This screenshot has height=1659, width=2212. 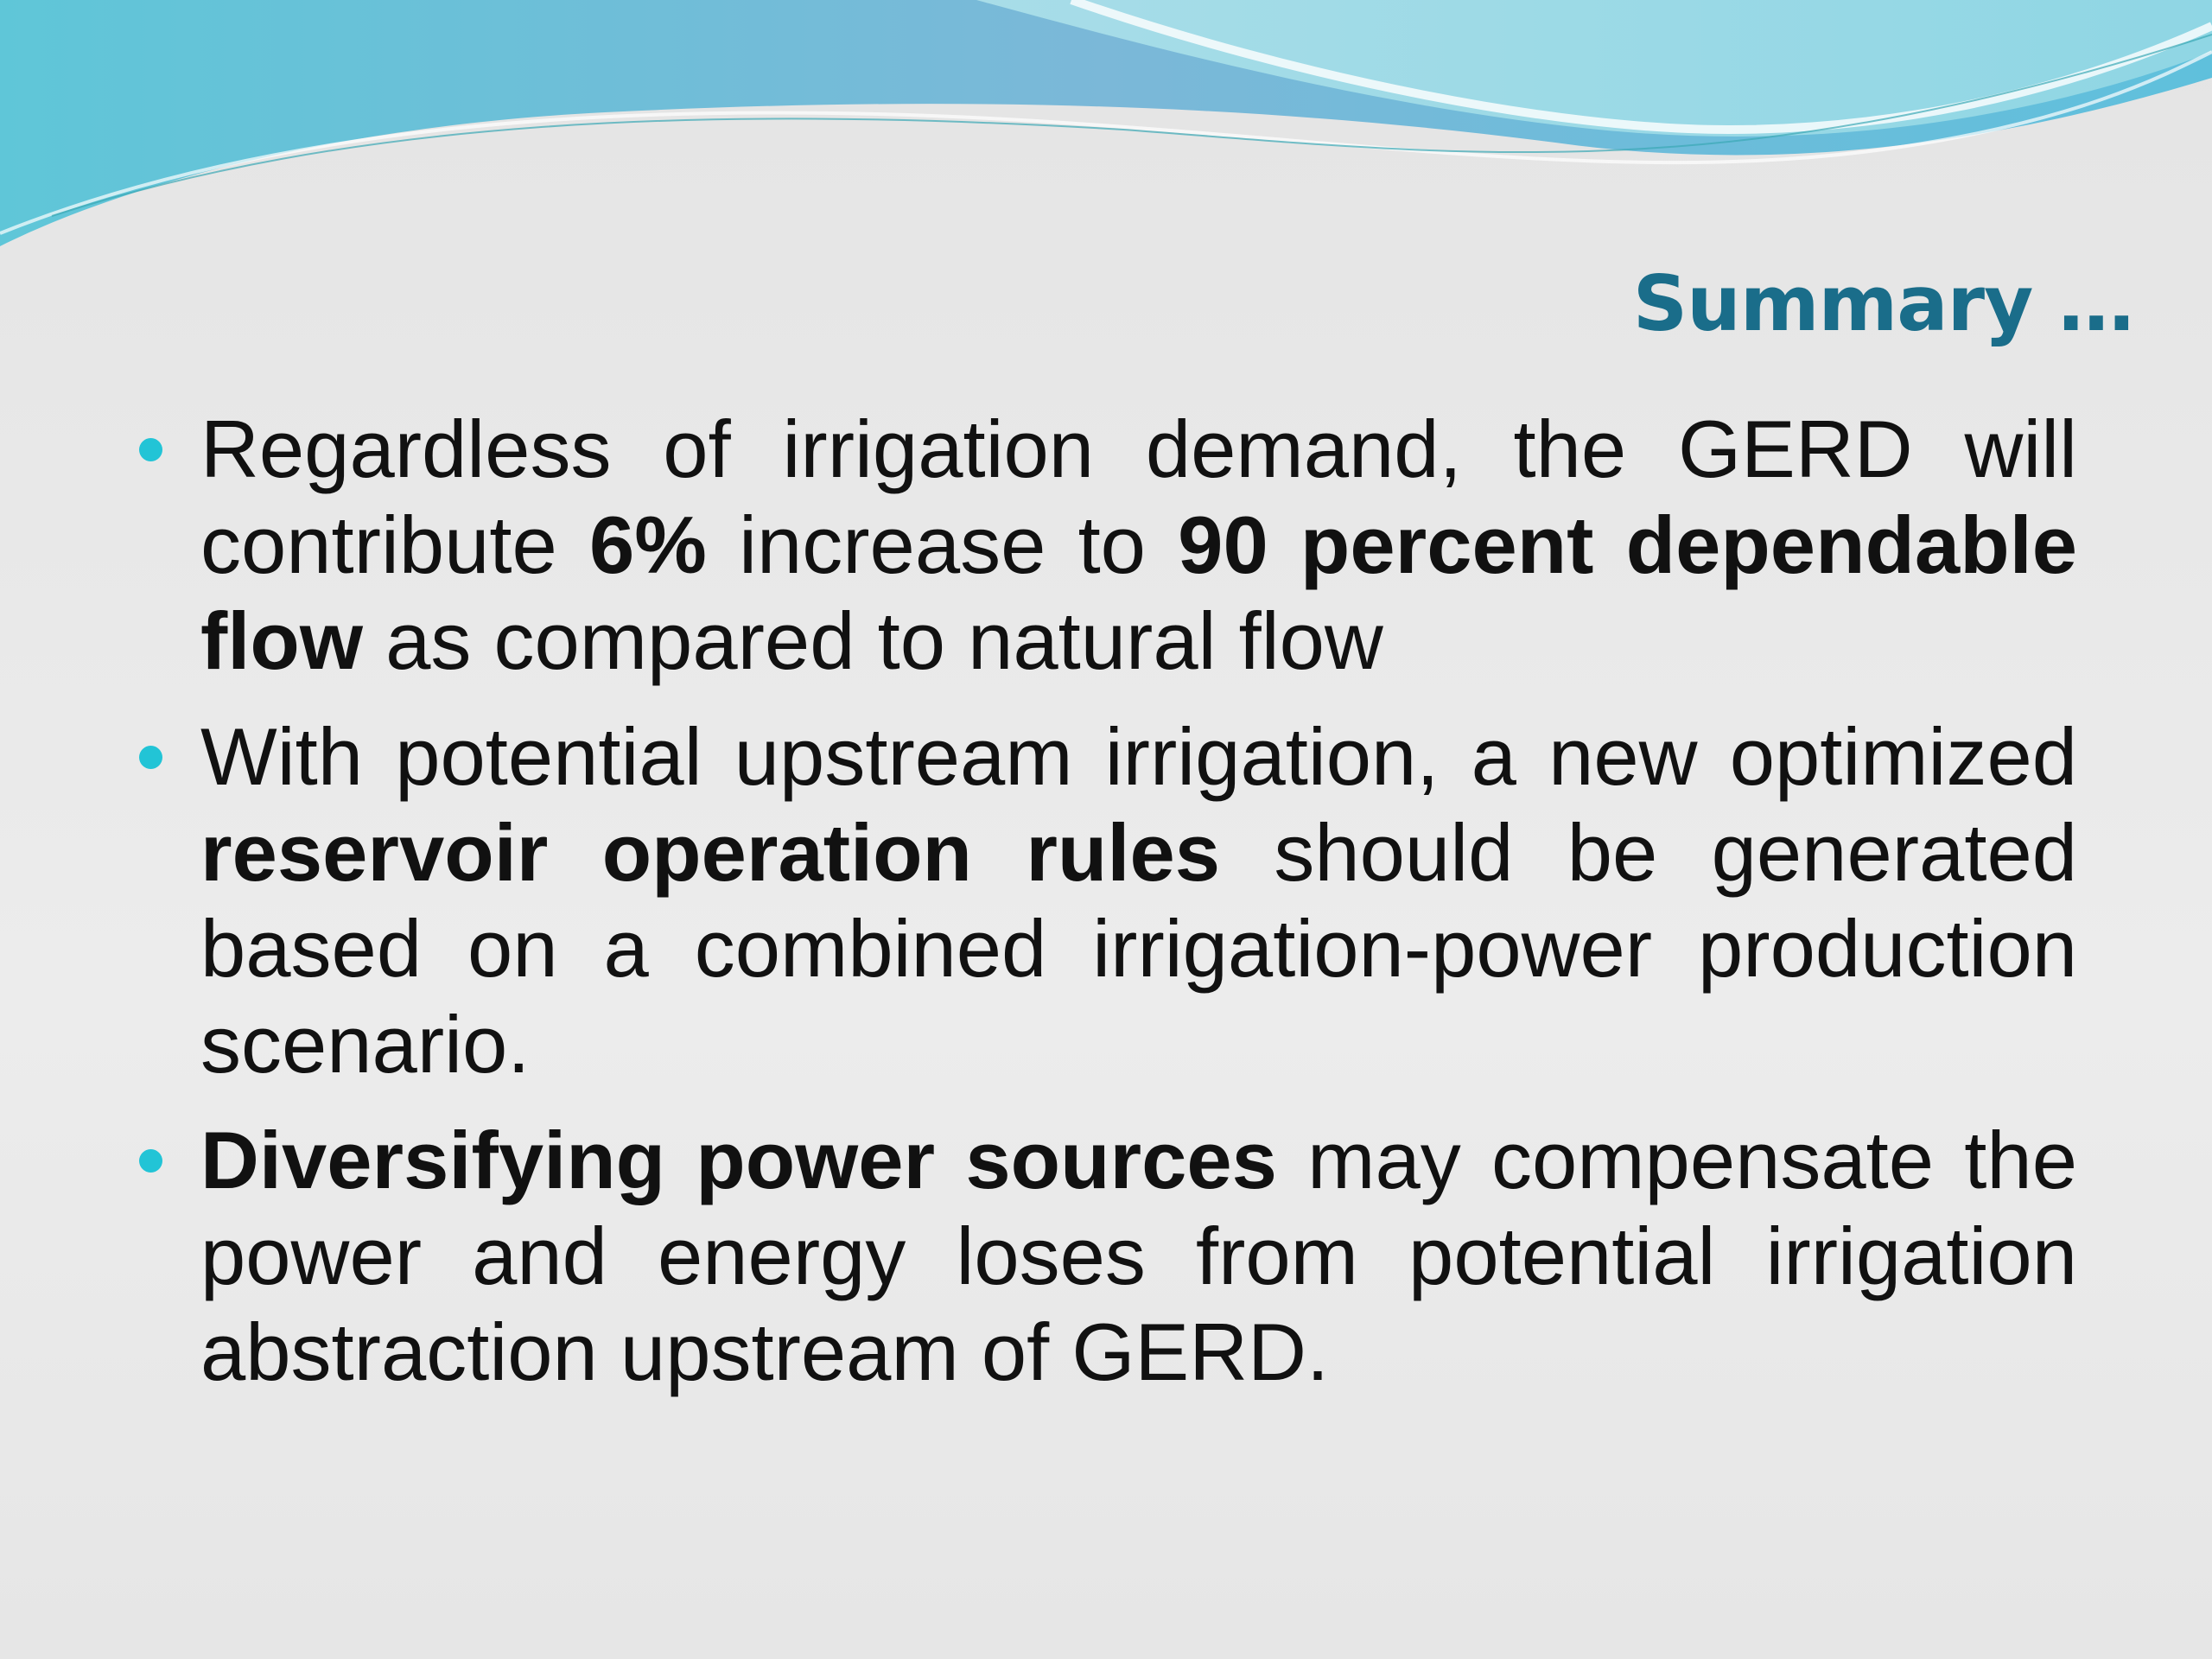 I want to click on text: as compared to natural flow, so click(x=872, y=640).